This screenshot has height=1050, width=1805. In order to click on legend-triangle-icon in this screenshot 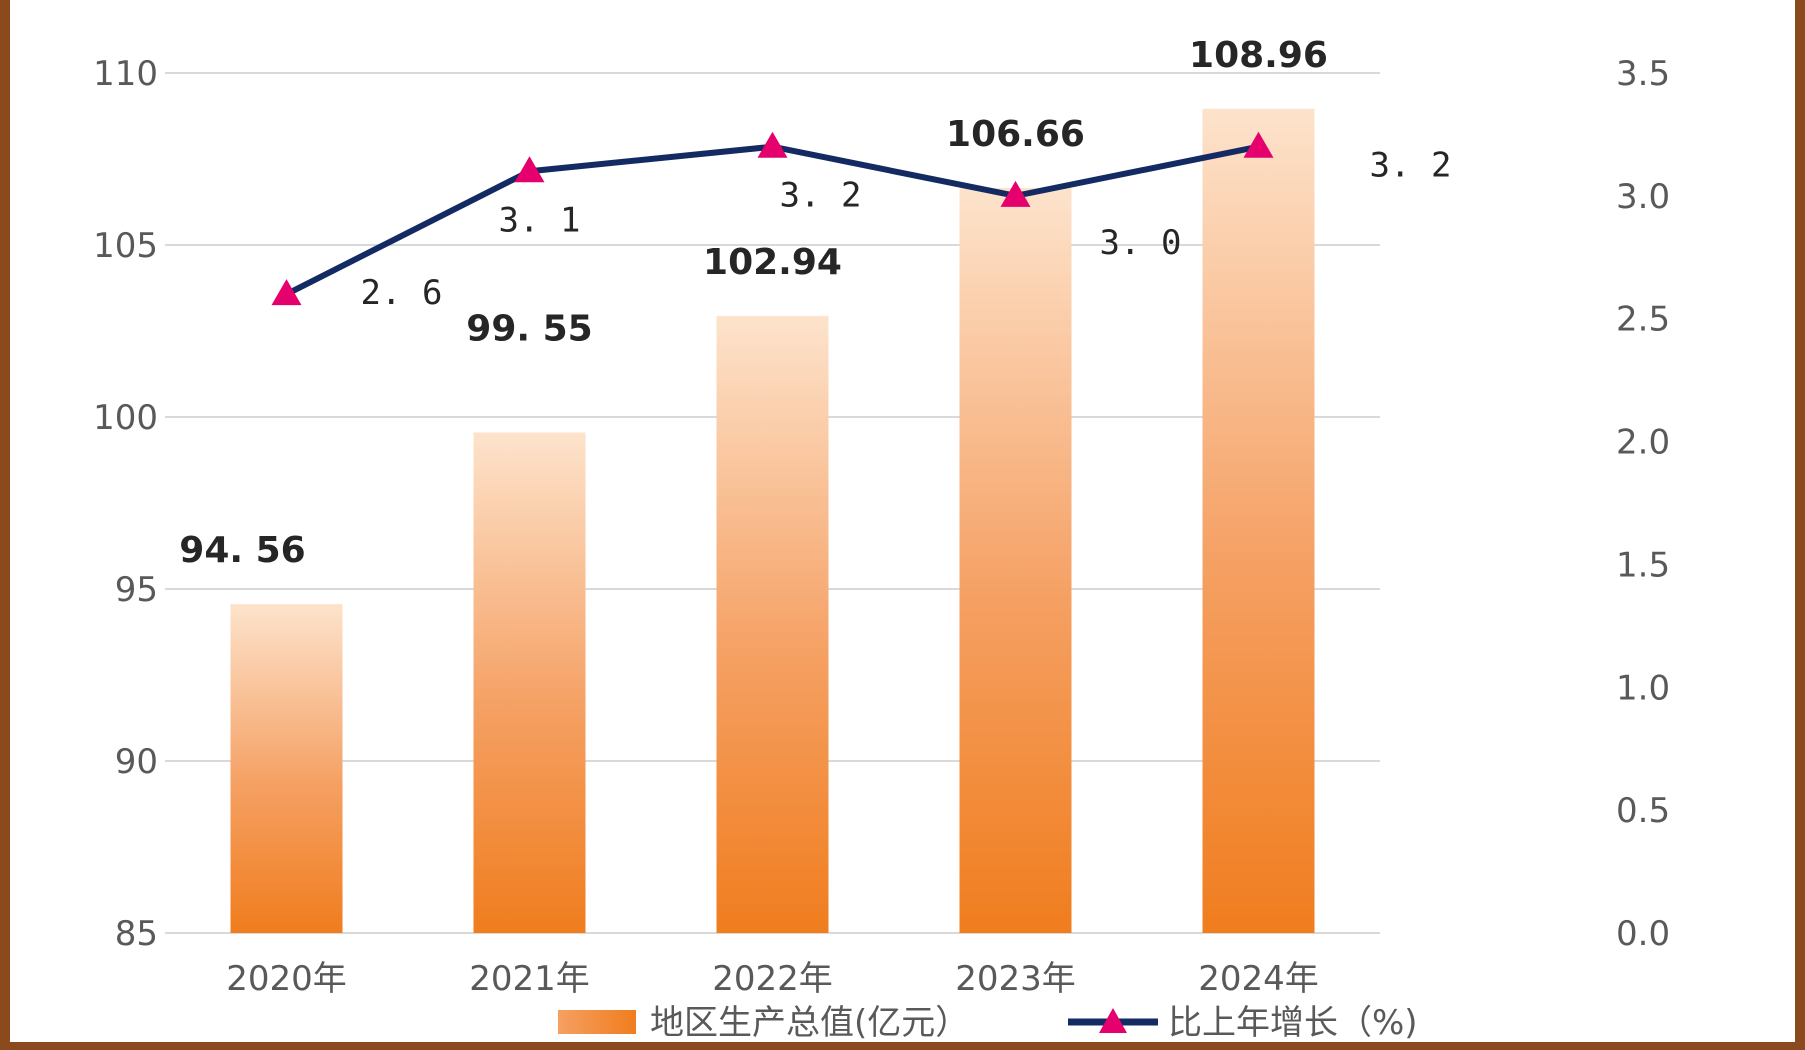, I will do `click(1113, 1020)`.